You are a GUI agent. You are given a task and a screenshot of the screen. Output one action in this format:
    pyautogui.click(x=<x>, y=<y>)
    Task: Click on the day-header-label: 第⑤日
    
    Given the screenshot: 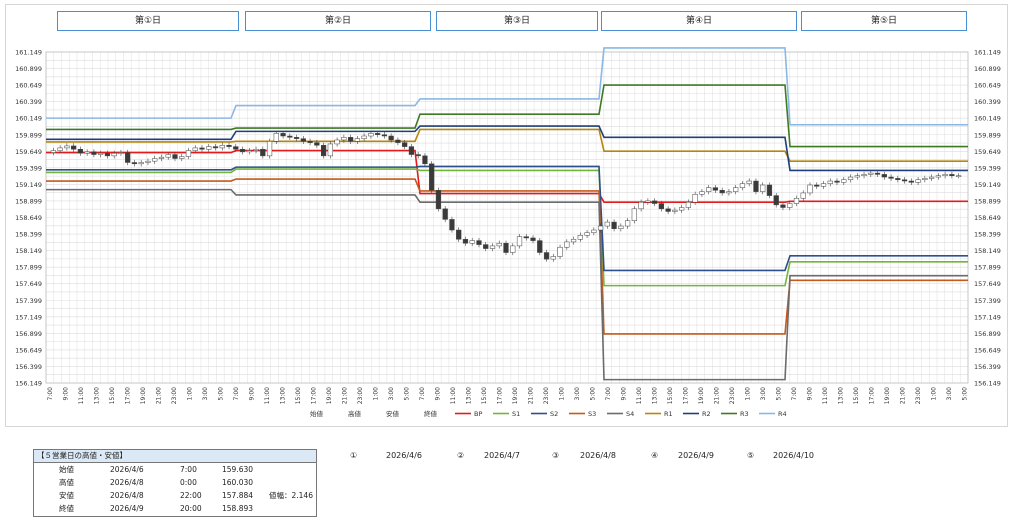 What is the action you would take?
    pyautogui.click(x=884, y=21)
    